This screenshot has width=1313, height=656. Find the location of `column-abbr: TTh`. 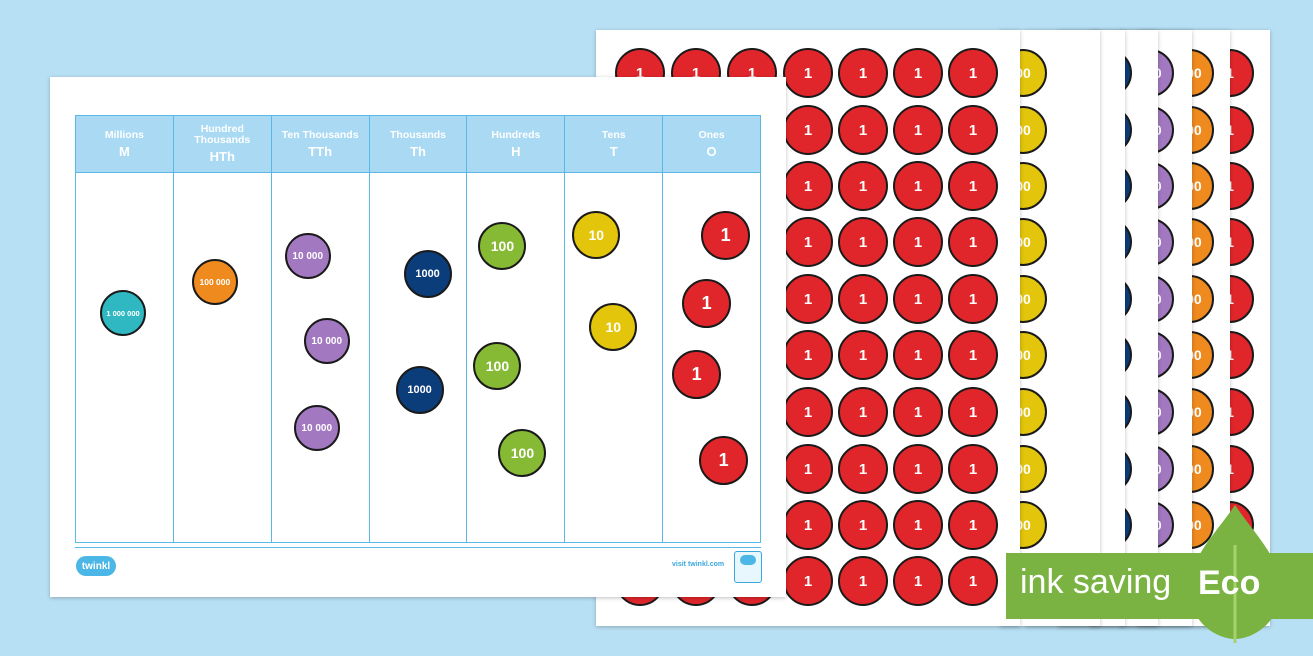

column-abbr: TTh is located at coordinates (320, 151).